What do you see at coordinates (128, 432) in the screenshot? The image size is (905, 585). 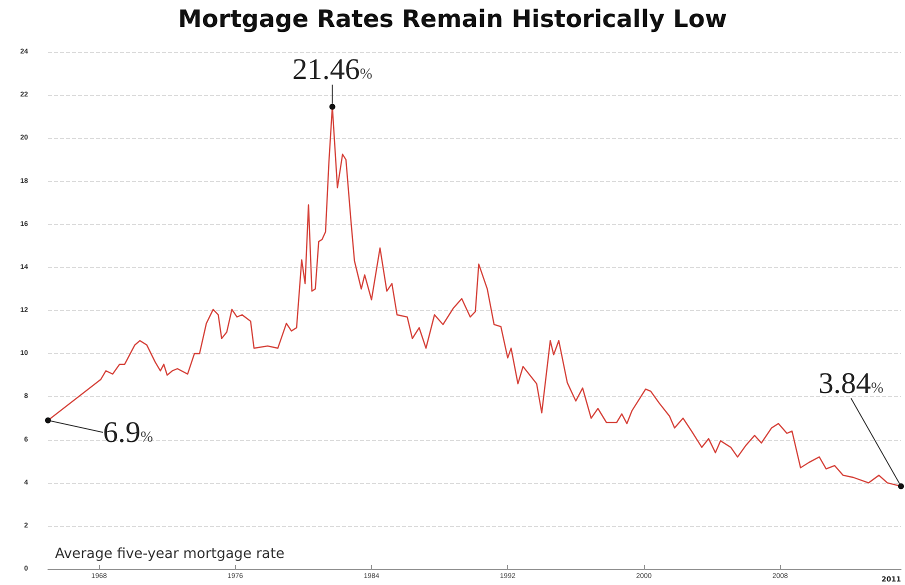 I see `annotation: 6.9%` at bounding box center [128, 432].